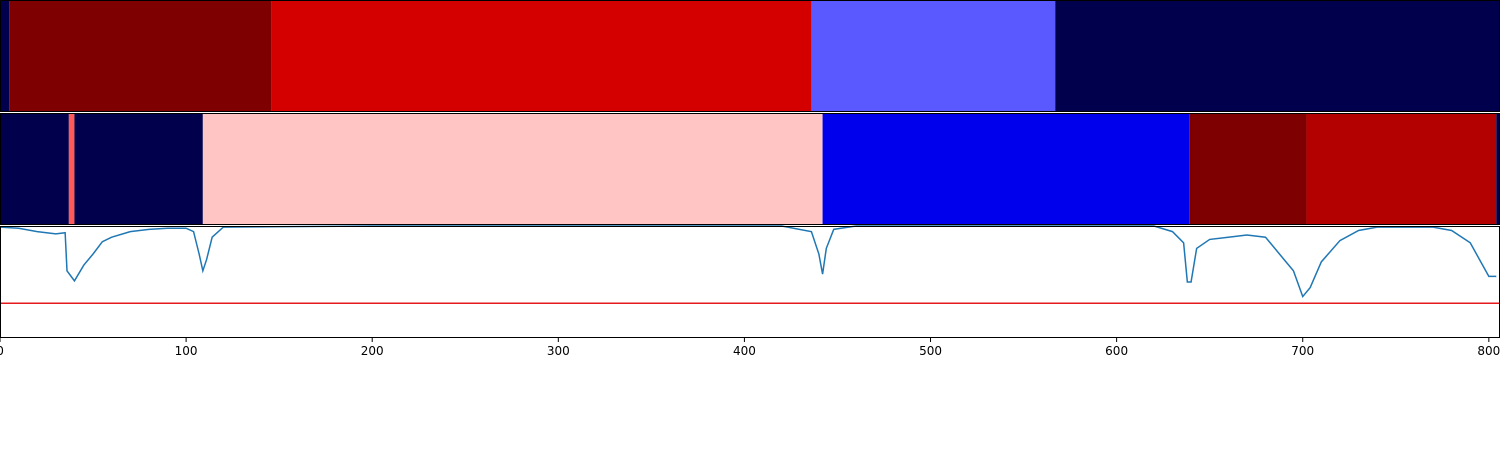  I want to click on x-tick-label: 100, so click(186, 351).